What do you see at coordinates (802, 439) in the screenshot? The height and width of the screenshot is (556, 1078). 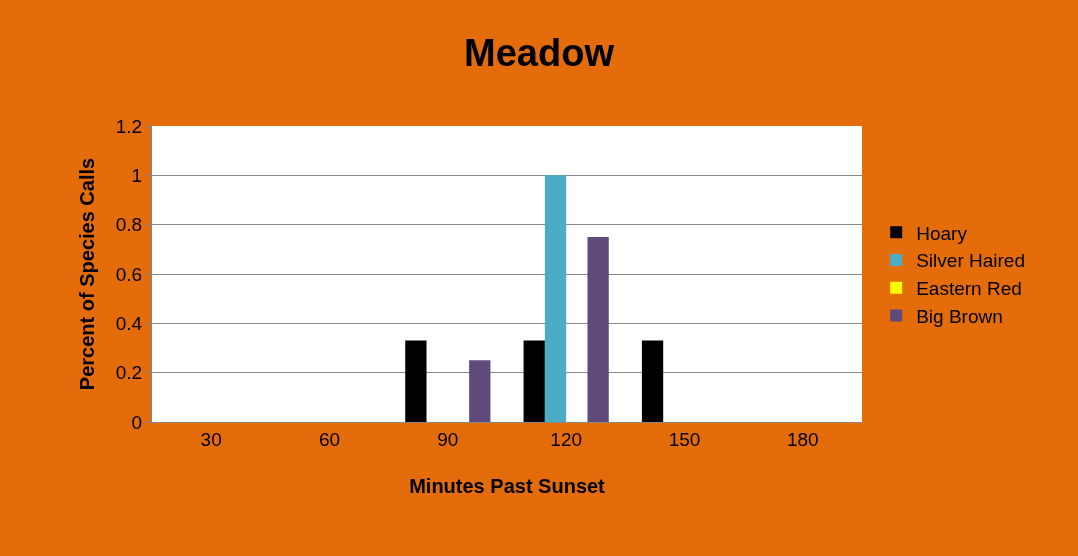 I see `x-tick-label: 180` at bounding box center [802, 439].